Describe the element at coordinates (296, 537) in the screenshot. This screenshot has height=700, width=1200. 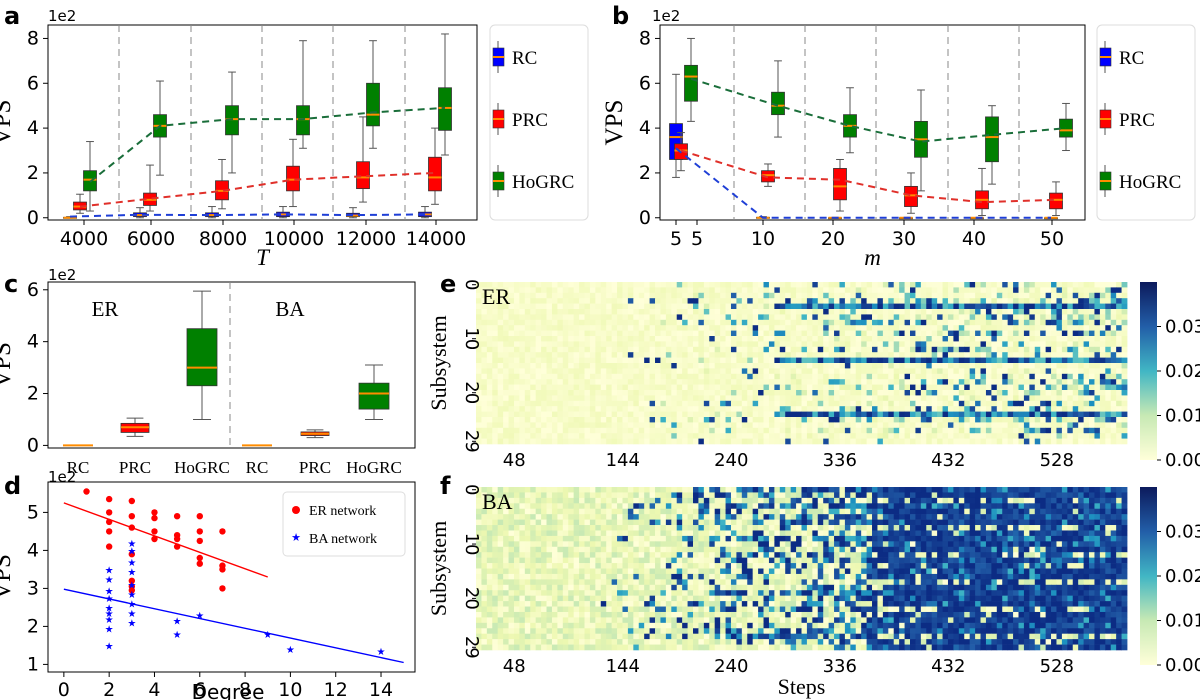
I see `legend-marker-ba: ★` at that location.